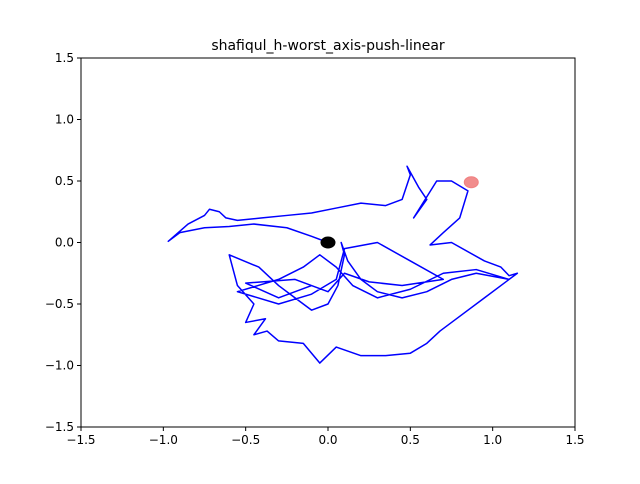 This screenshot has width=640, height=484. I want to click on x-tick-label: 0.0, so click(327, 440).